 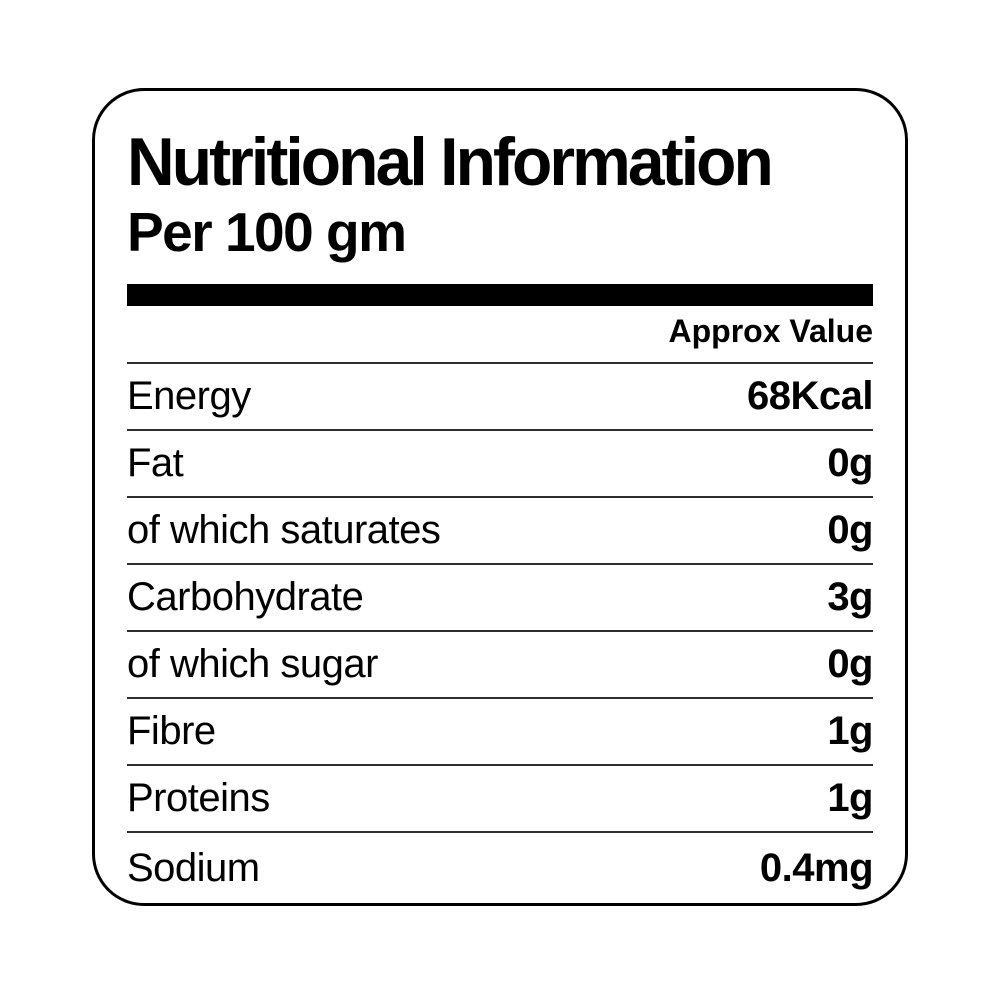 I want to click on nutrient-name: Proteins, so click(x=198, y=798).